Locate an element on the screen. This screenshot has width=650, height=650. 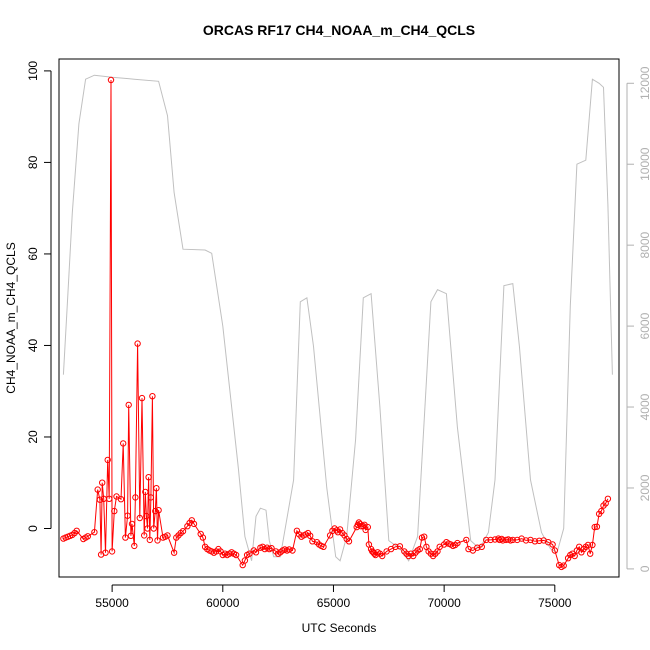
y-tick-label-left: 0 is located at coordinates (33, 528).